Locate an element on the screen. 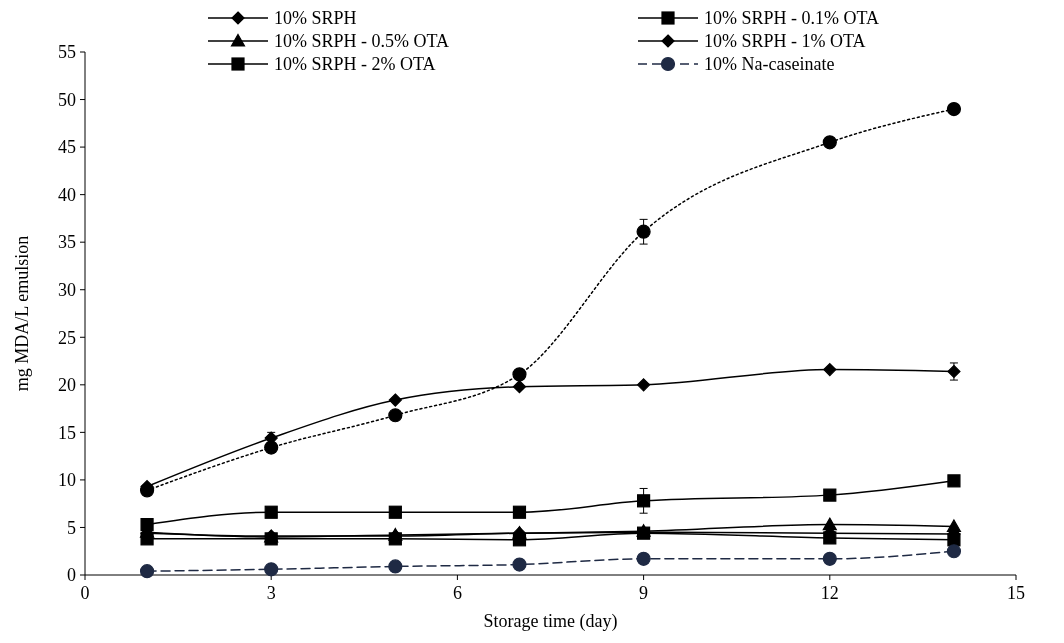 This screenshot has width=1064, height=643. x-tick-label: 6 is located at coordinates (457, 593).